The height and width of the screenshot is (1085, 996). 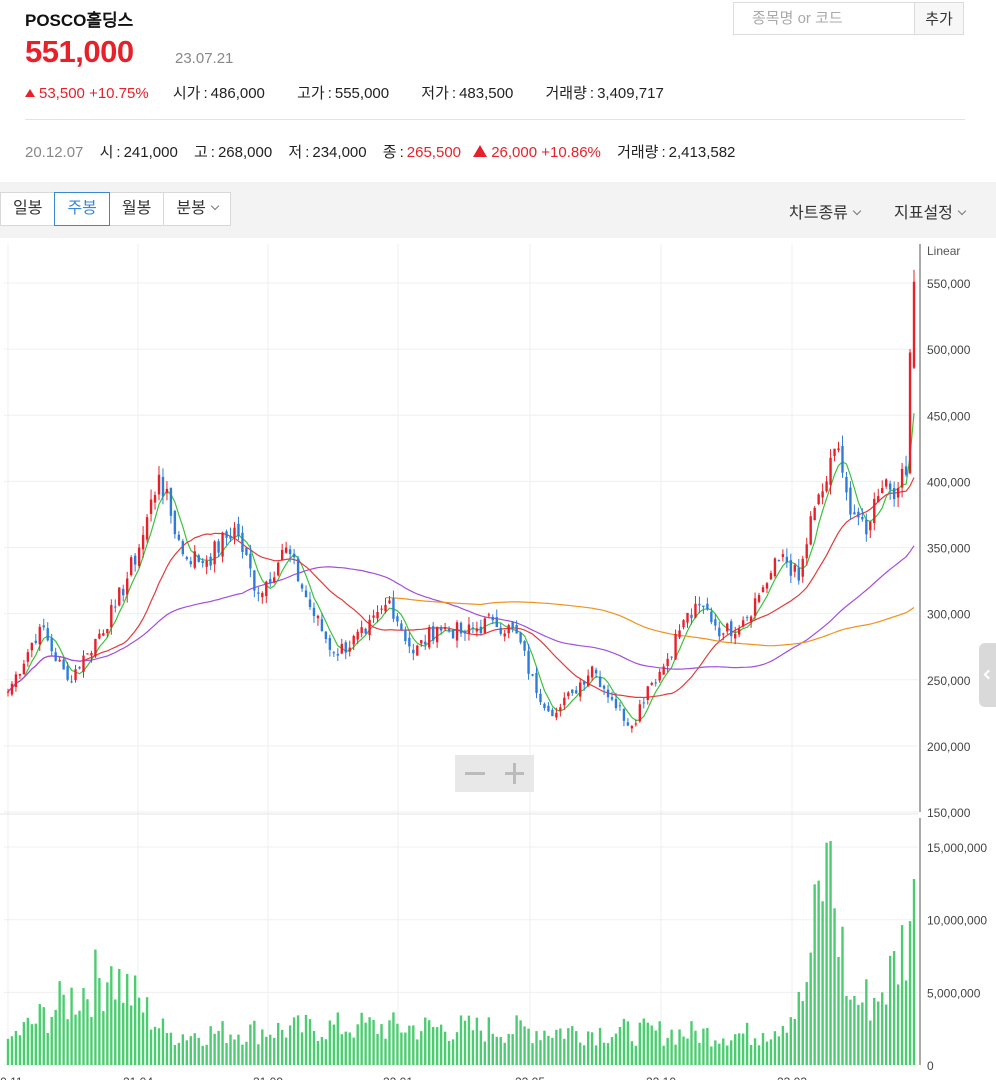 I want to click on zoom-out-button, so click(x=475, y=773).